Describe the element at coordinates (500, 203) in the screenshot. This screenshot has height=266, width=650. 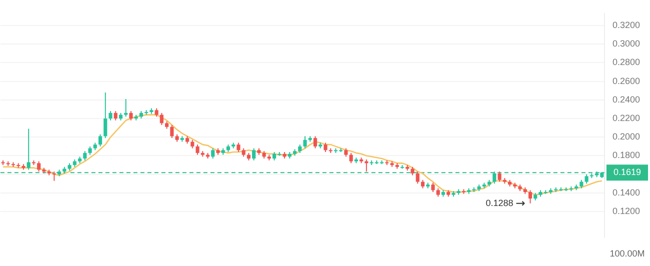
I see `annotation: 0.1288` at that location.